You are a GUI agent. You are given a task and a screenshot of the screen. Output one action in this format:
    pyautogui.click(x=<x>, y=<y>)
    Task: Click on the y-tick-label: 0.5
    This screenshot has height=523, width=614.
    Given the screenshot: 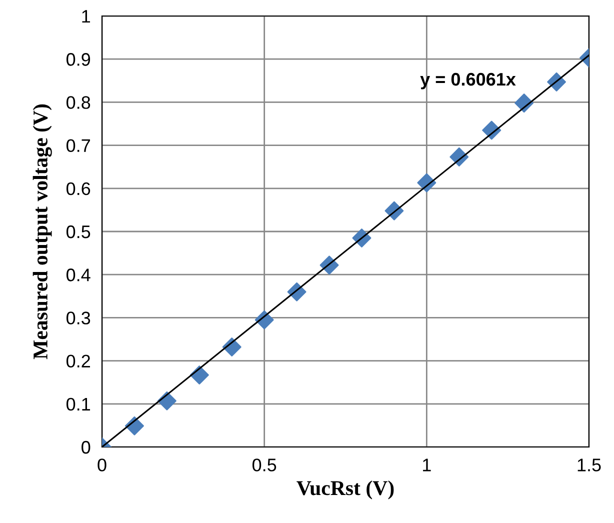 What is the action you would take?
    pyautogui.click(x=78, y=231)
    